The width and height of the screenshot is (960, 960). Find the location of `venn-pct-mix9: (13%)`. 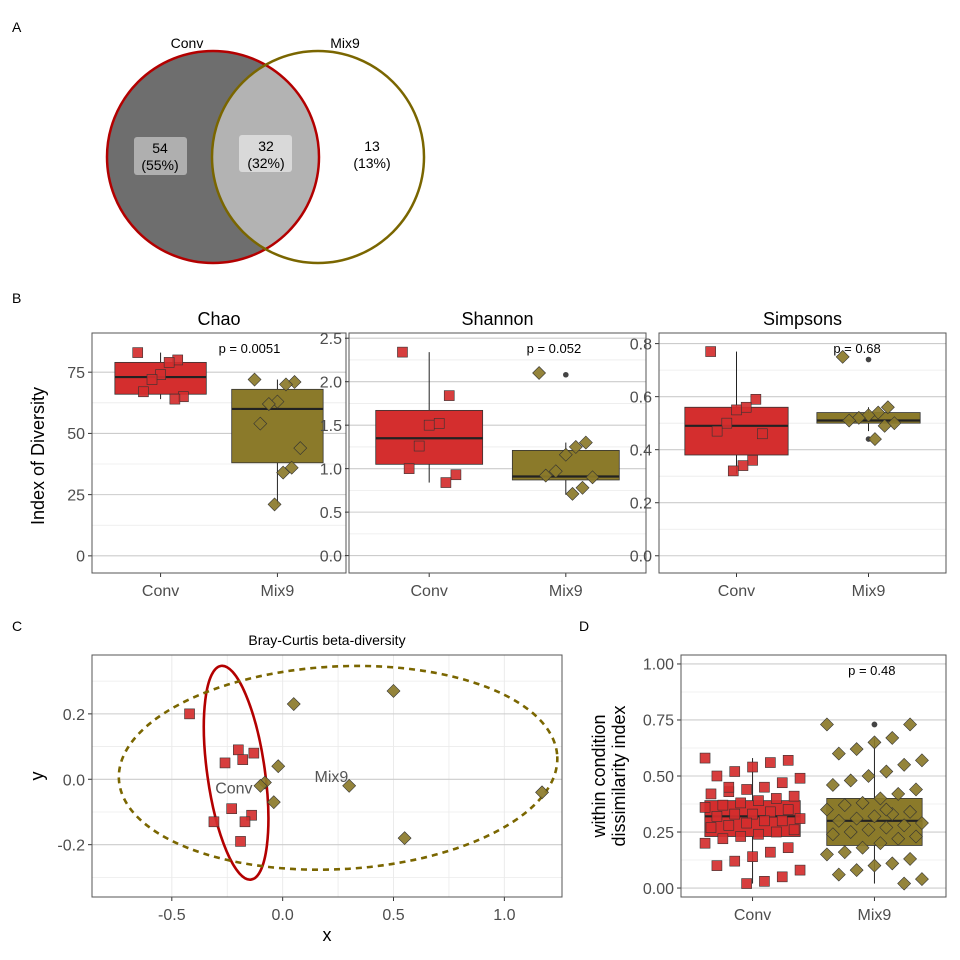

venn-pct-mix9: (13%) is located at coordinates (371, 163).